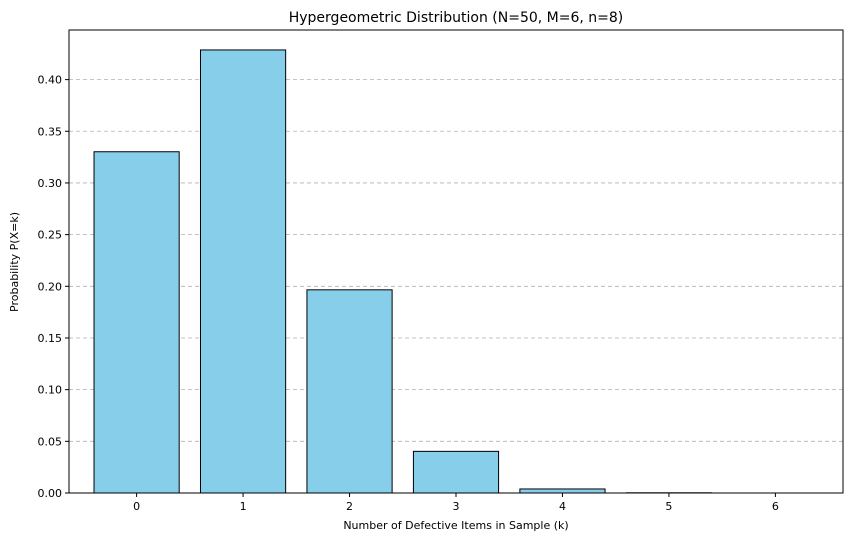  I want to click on x-tick-label: 2, so click(349, 506).